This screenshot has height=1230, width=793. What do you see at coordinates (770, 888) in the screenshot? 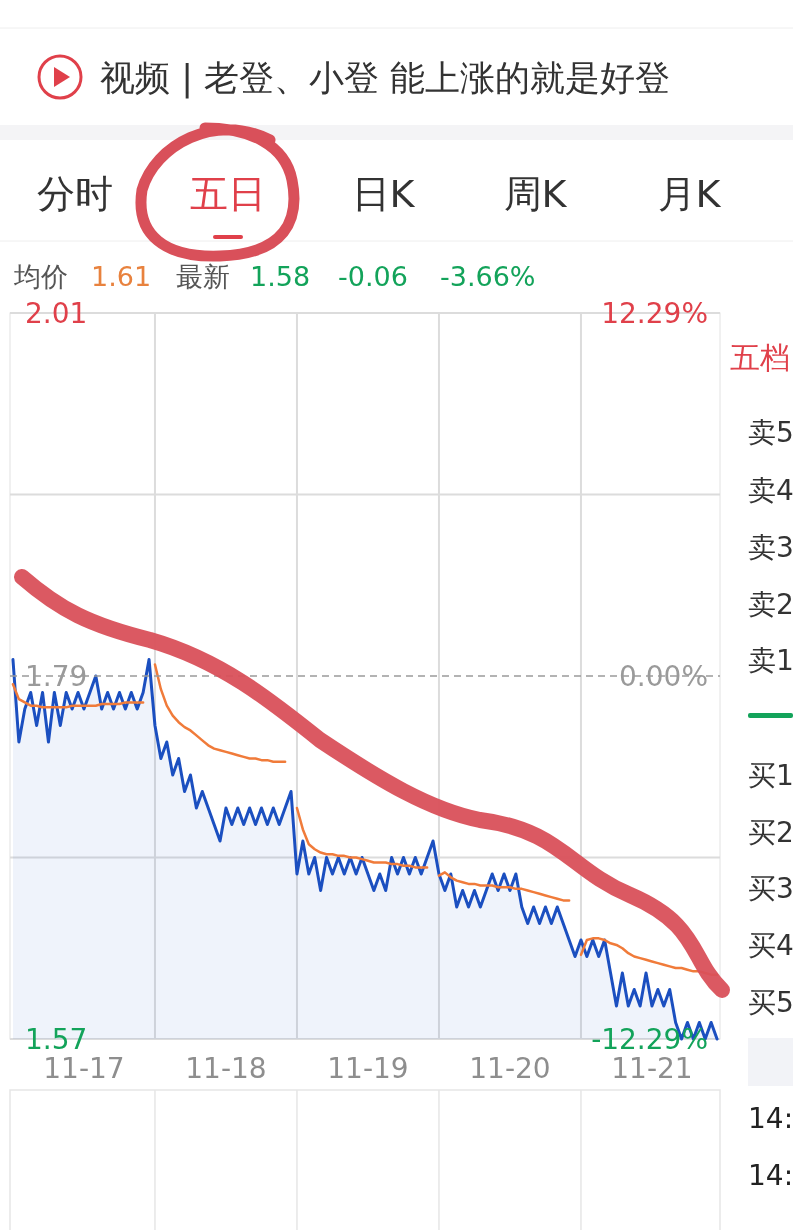
I see `text: 买3` at bounding box center [770, 888].